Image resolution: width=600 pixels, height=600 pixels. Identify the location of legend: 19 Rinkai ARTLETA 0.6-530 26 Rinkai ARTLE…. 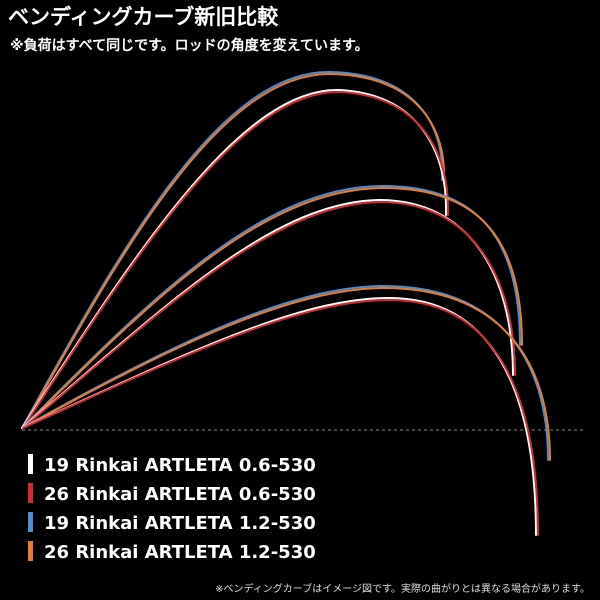
(172, 508).